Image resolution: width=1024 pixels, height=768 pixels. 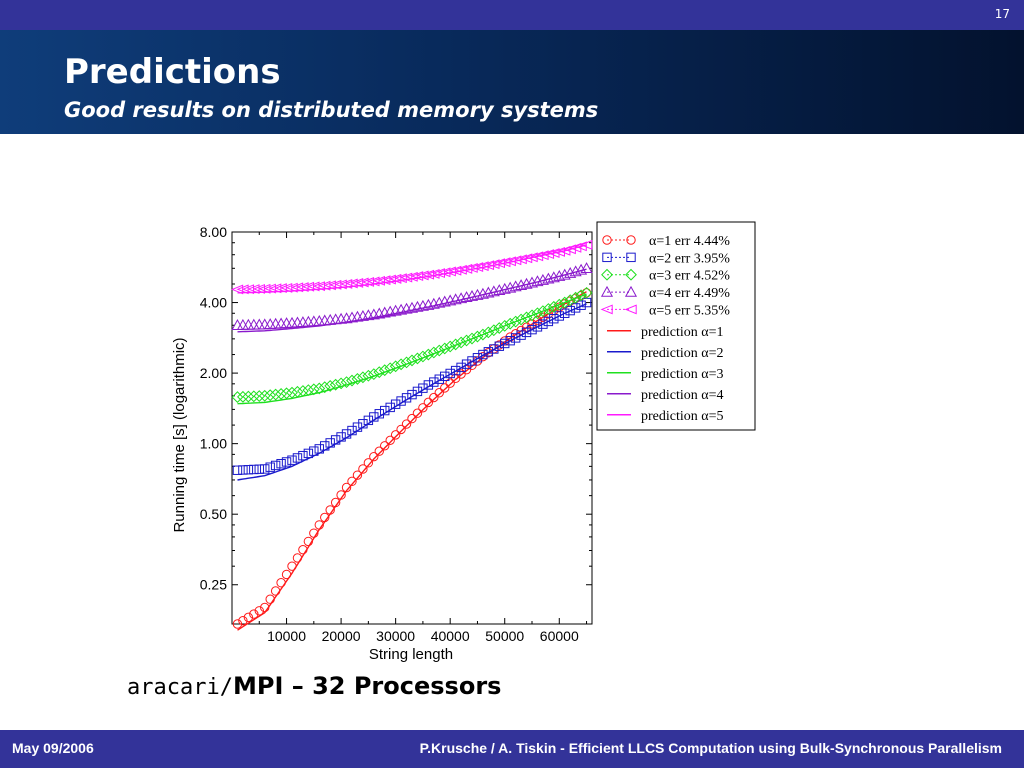 What do you see at coordinates (180, 687) in the screenshot?
I see `caption-machine-name: aracari/` at bounding box center [180, 687].